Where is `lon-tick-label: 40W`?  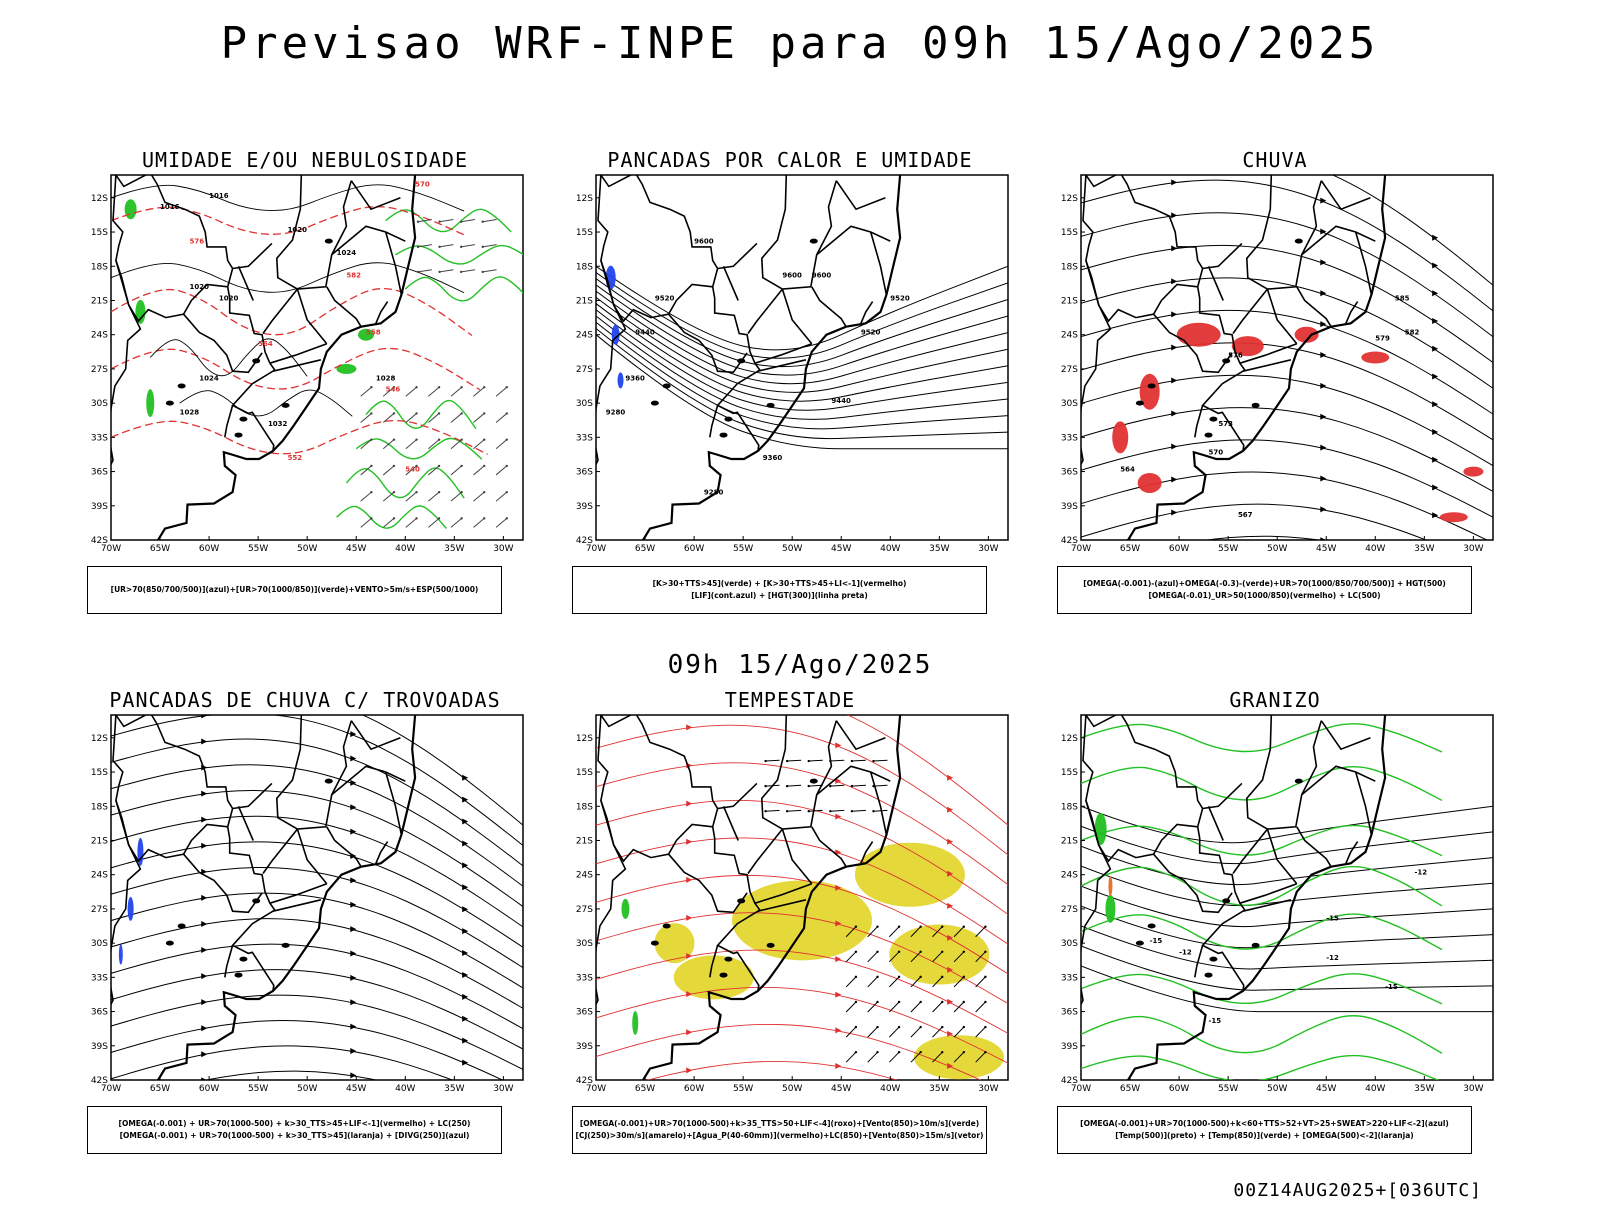
lon-tick-label: 40W is located at coordinates (405, 1089).